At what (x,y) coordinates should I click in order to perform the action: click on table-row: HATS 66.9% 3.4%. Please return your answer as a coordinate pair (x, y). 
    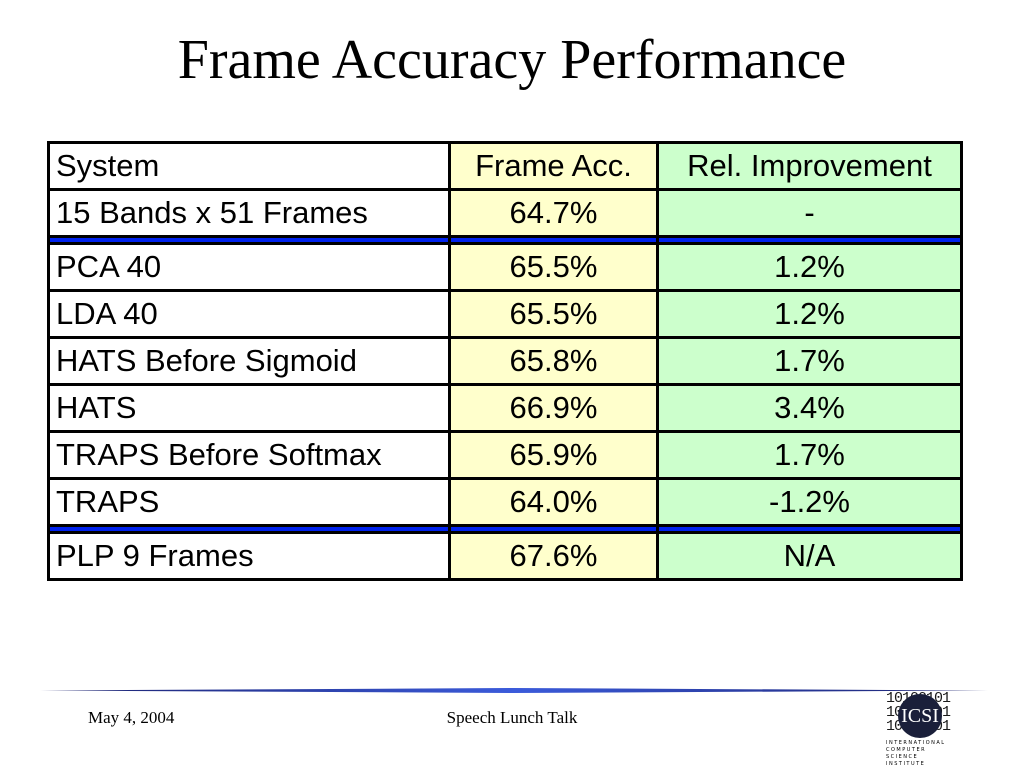
    Looking at the image, I should click on (505, 408).